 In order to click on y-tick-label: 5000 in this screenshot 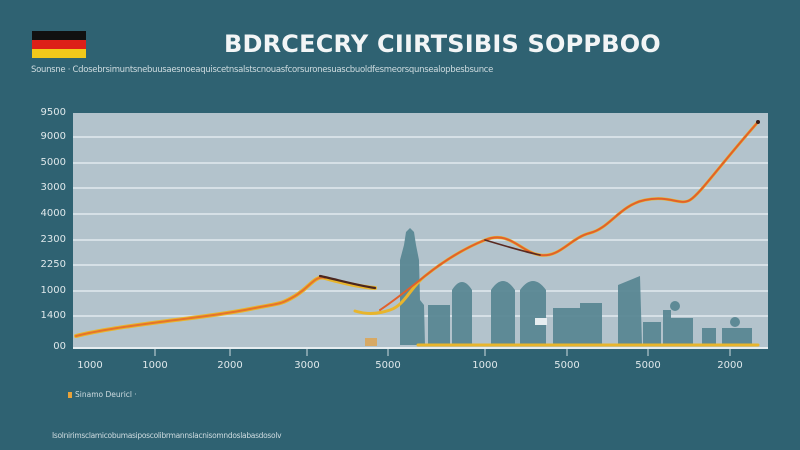, I will do `click(53, 162)`.